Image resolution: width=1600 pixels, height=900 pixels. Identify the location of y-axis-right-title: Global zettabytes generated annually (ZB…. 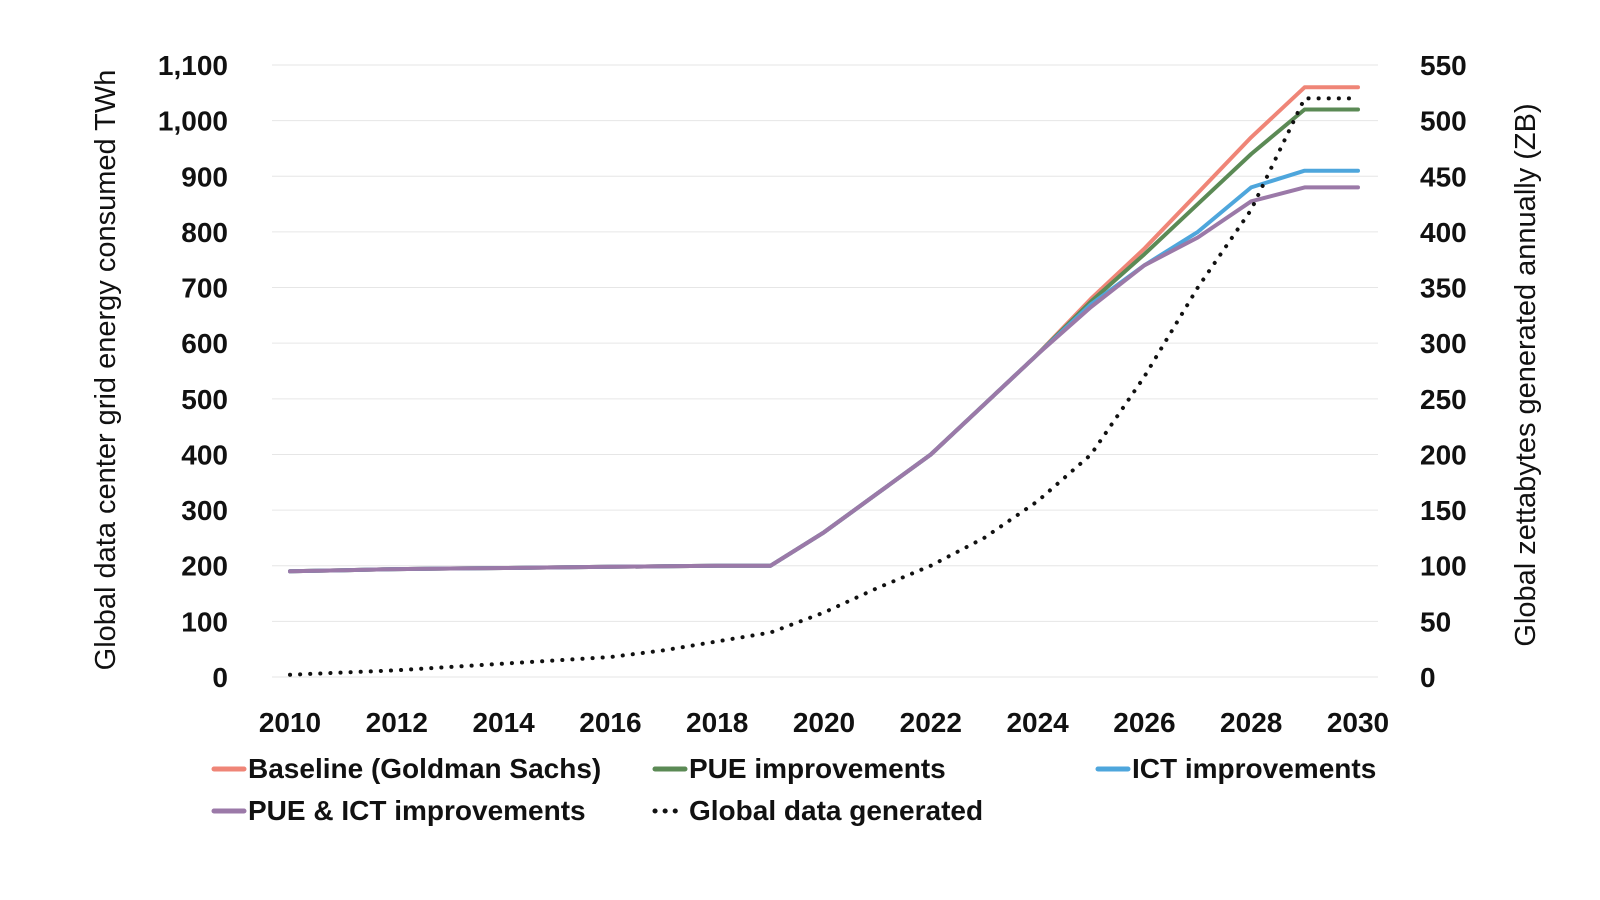
(1526, 374).